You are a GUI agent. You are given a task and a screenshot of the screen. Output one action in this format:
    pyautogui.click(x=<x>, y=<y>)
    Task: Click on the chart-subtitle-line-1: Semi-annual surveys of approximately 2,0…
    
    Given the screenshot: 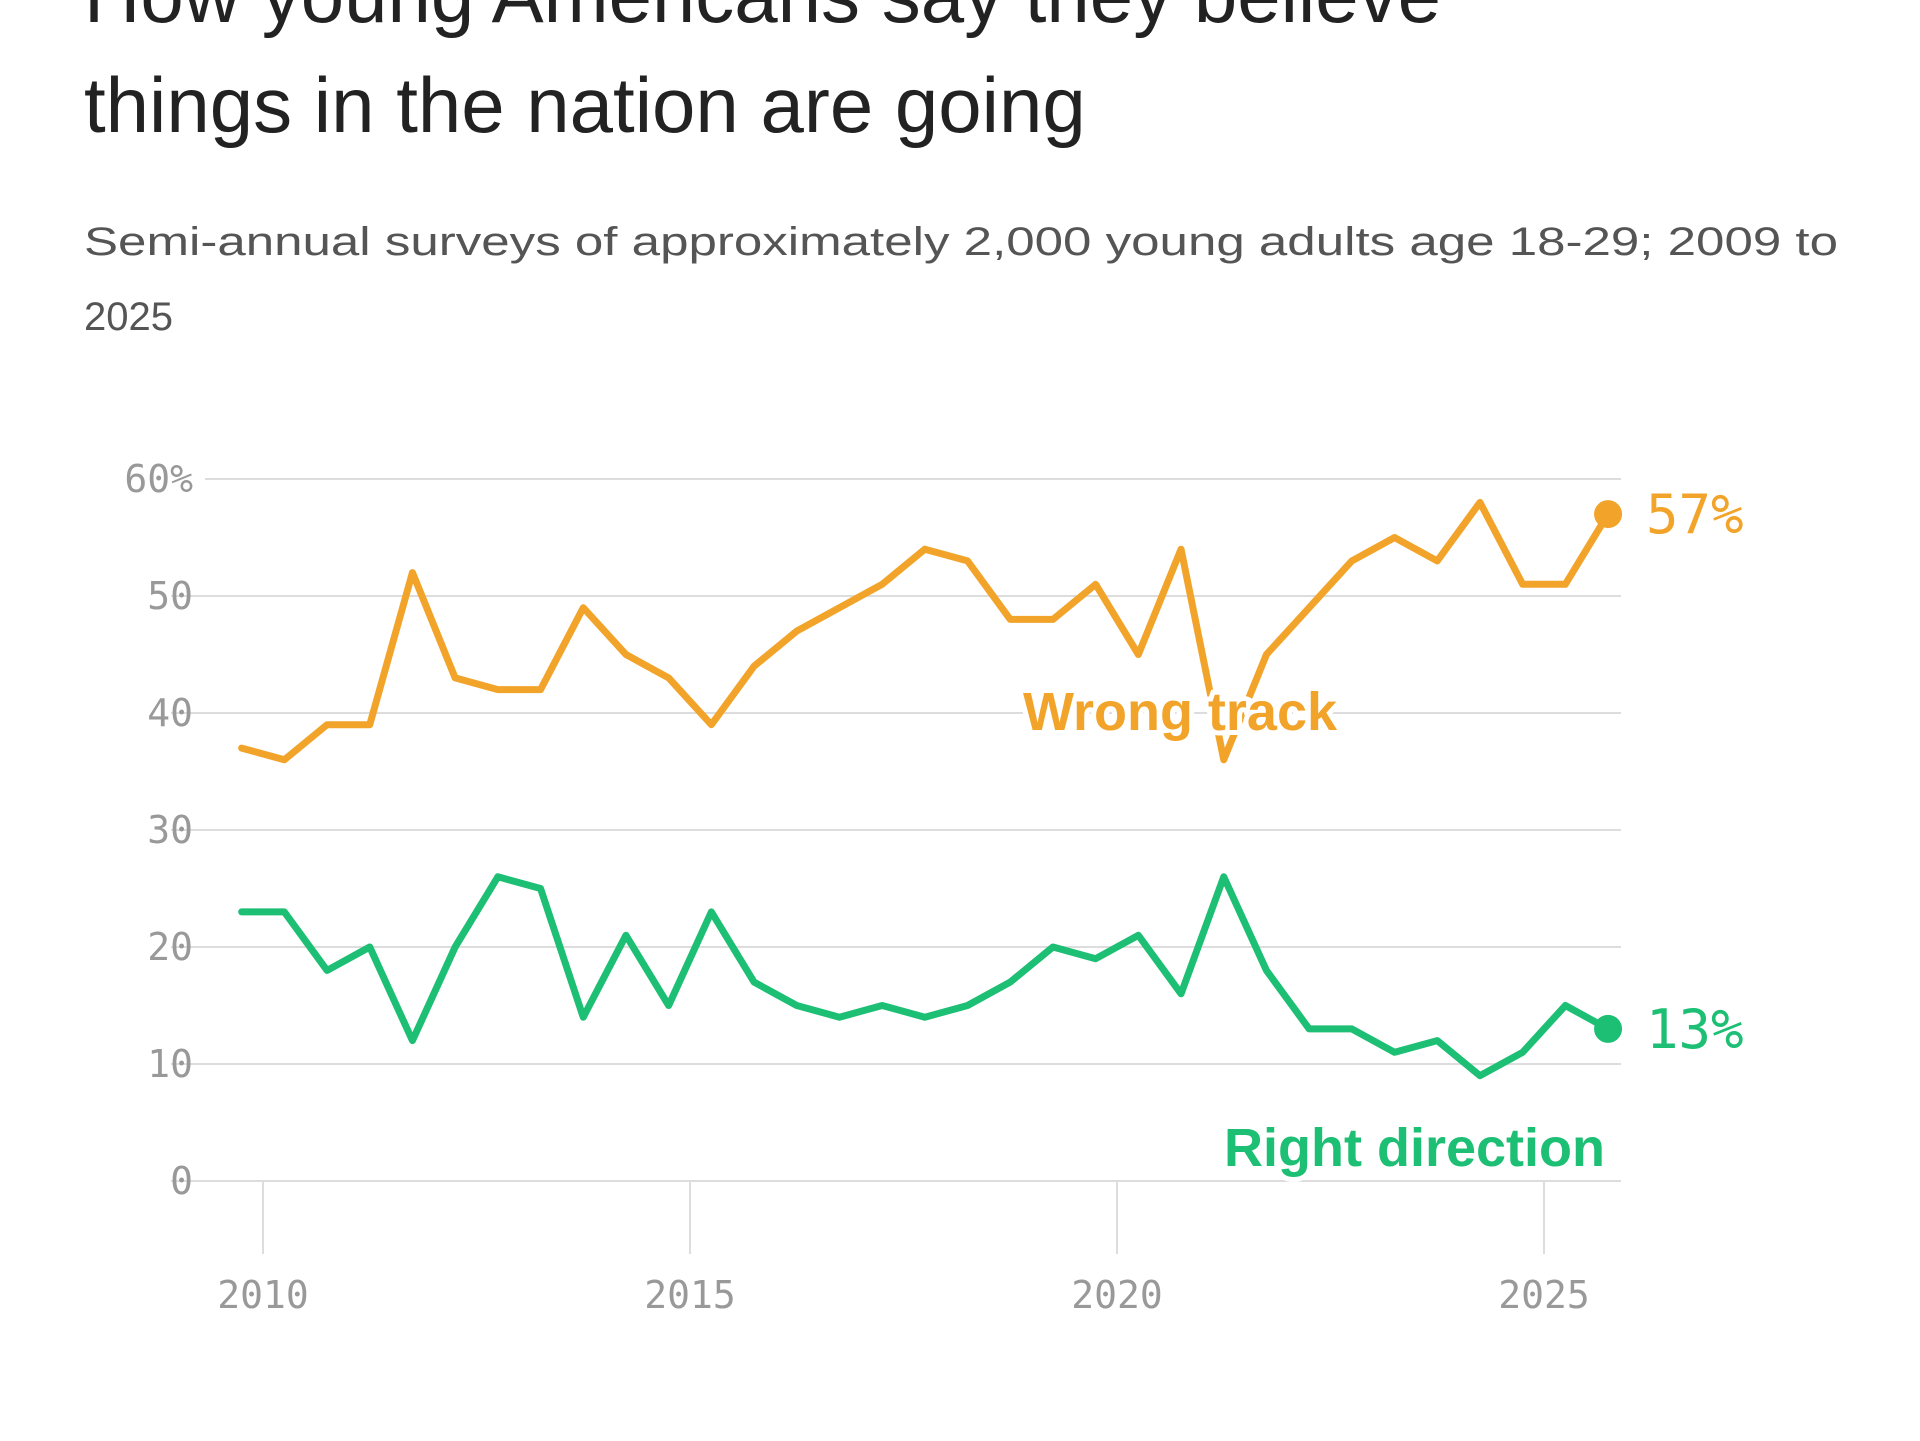 What is the action you would take?
    pyautogui.click(x=961, y=242)
    